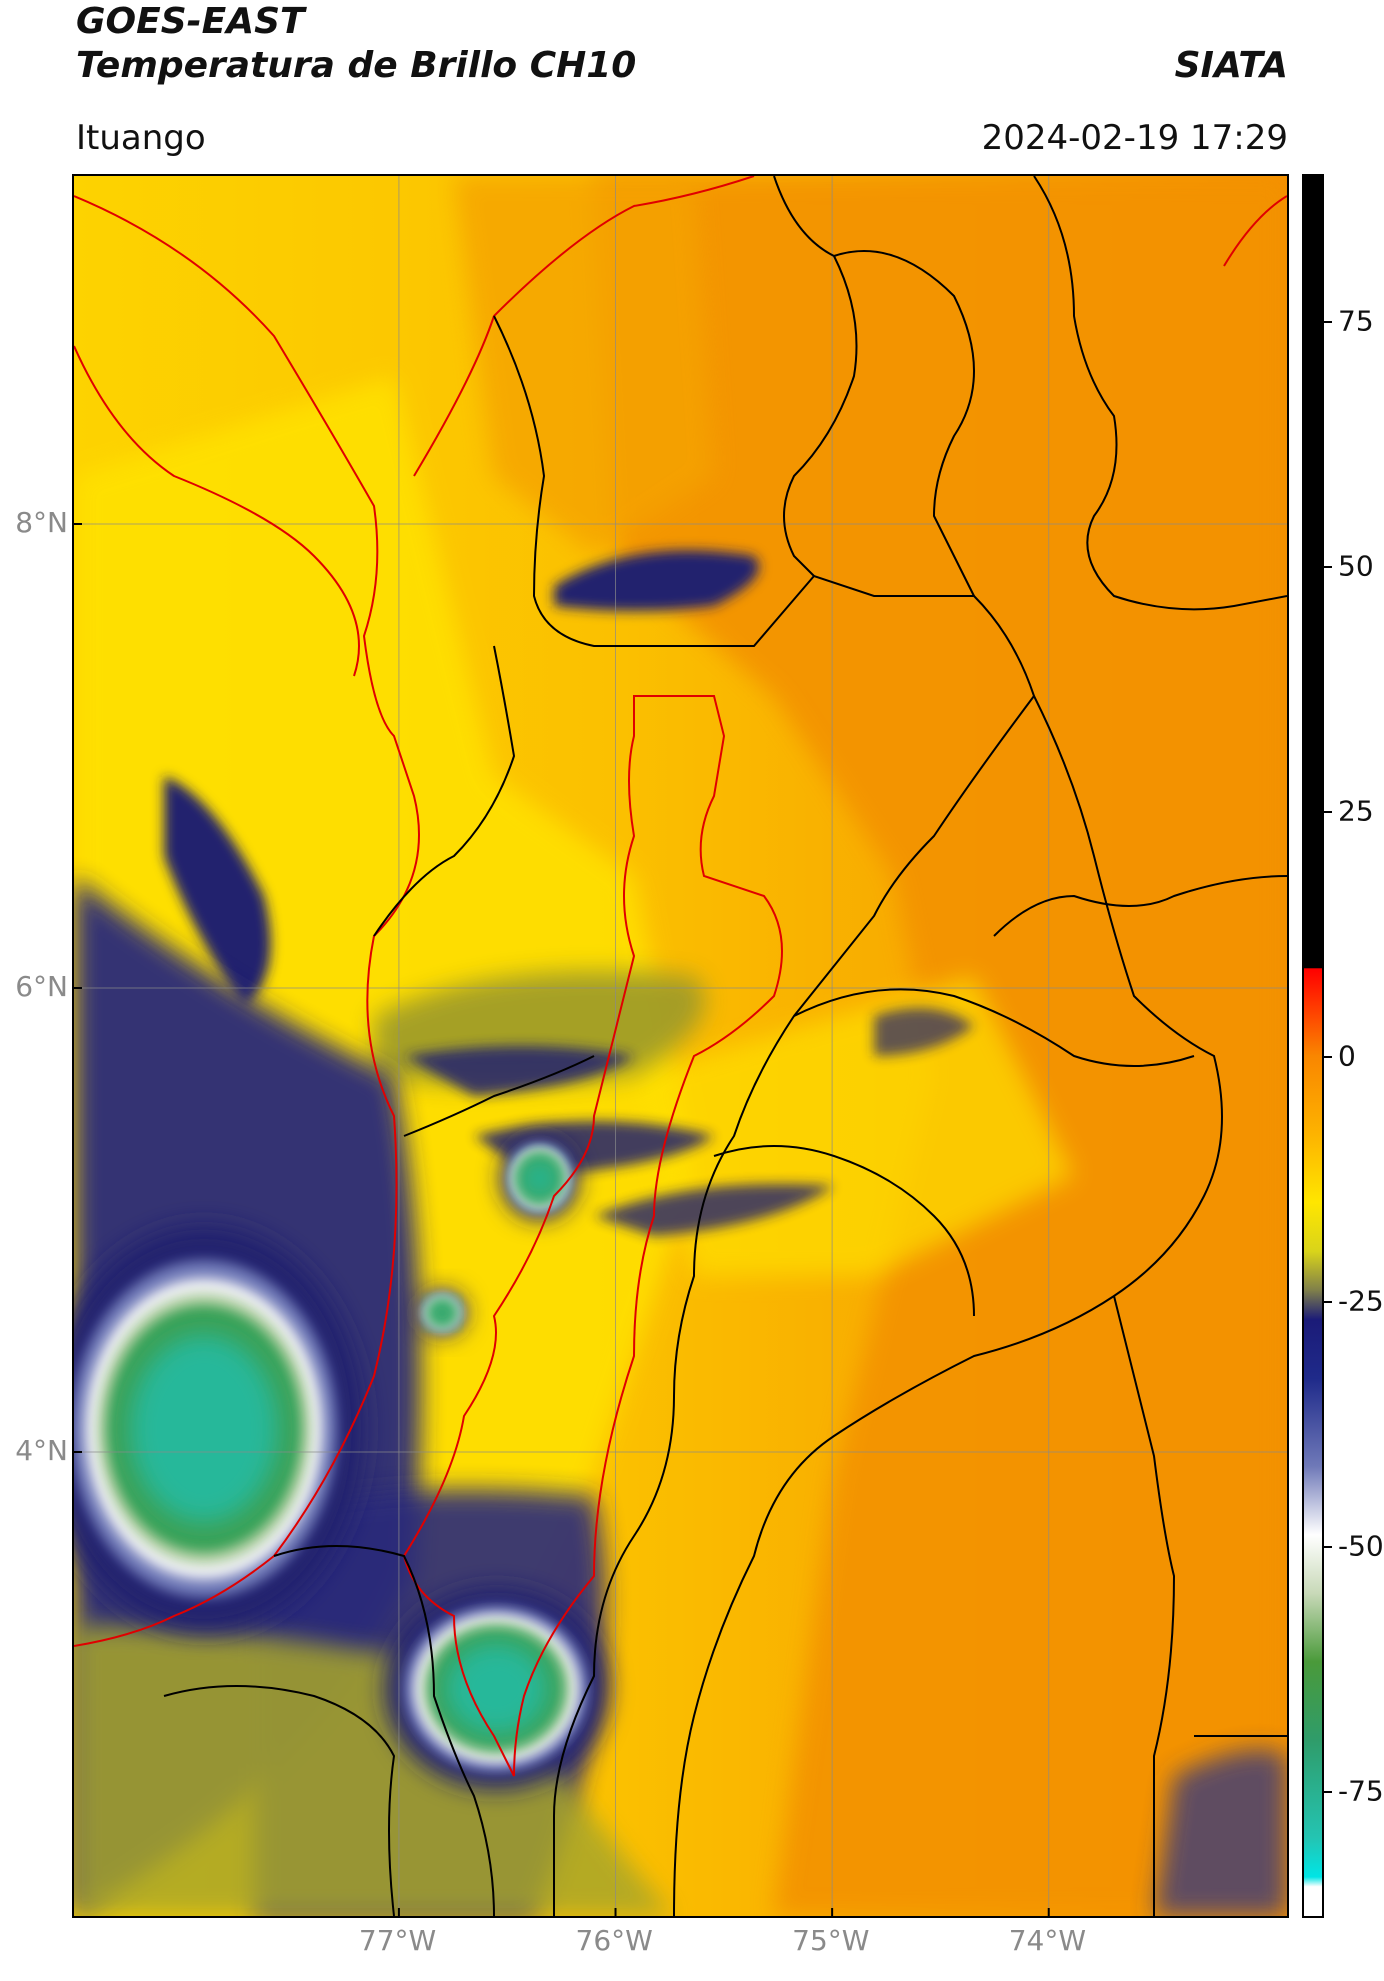 This screenshot has height=1981, width=1384. I want to click on datetime-label: 2024-02-19 17:29, so click(1134, 138).